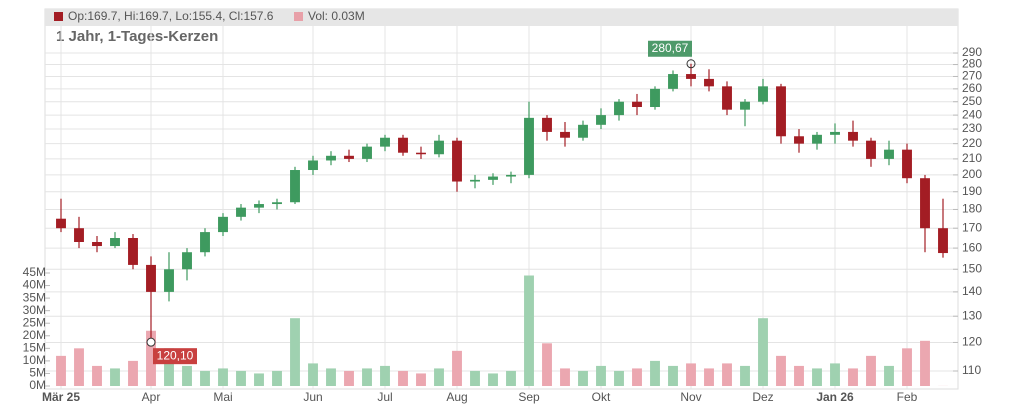  Describe the element at coordinates (972, 247) in the screenshot. I see `y-tick-label: 160` at that location.